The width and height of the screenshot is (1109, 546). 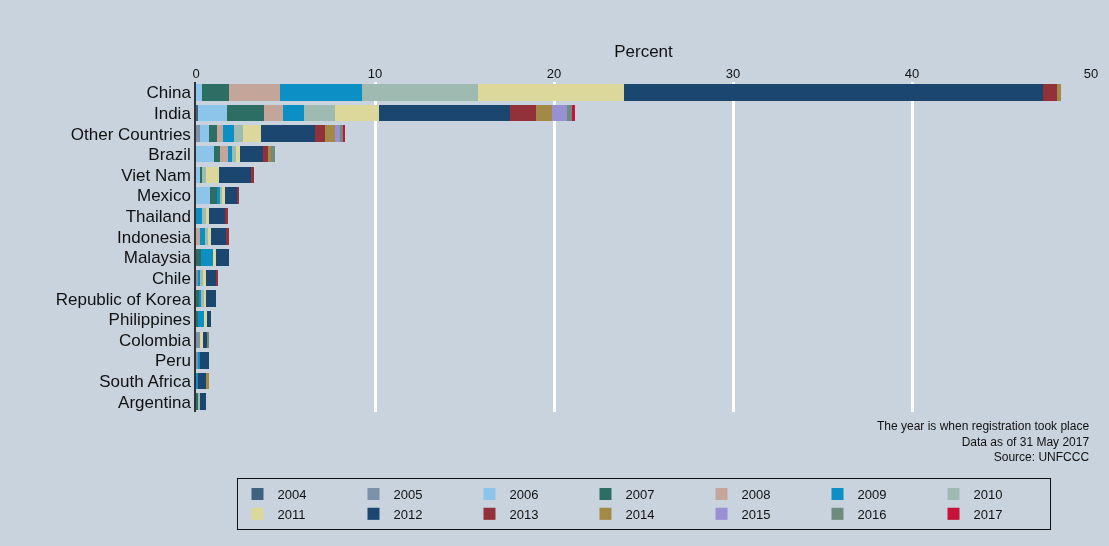 I want to click on y-tick-label: Malaysia, so click(x=157, y=258).